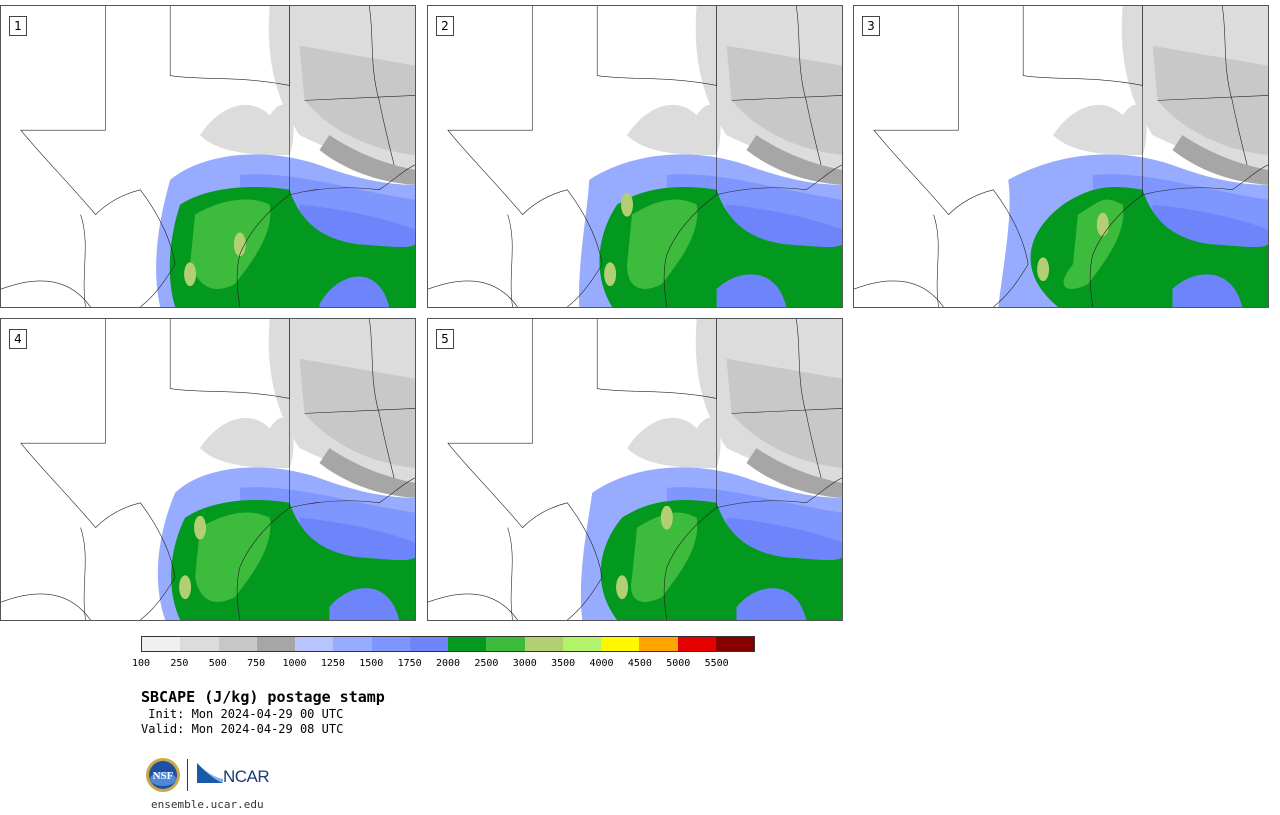  What do you see at coordinates (294, 663) in the screenshot?
I see `colorbar-tick-label: 1000` at bounding box center [294, 663].